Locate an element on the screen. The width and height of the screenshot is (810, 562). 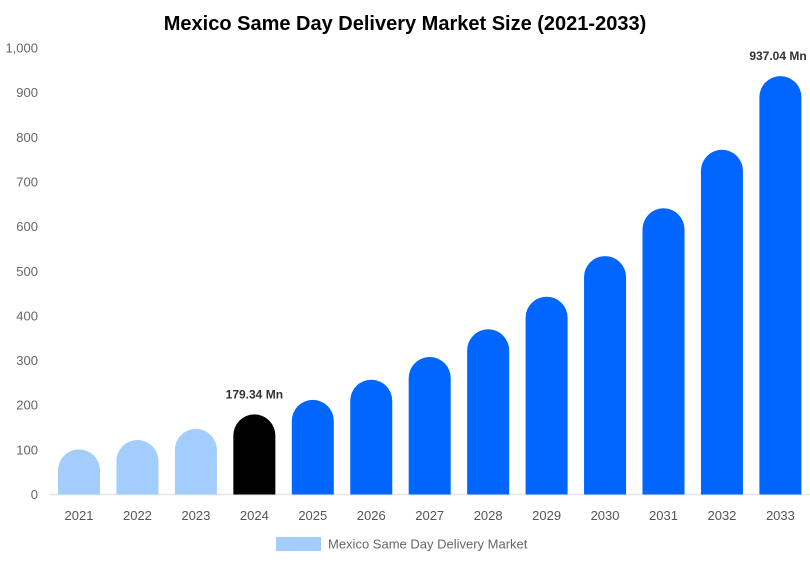
y-tick-label: 300 is located at coordinates (27, 360).